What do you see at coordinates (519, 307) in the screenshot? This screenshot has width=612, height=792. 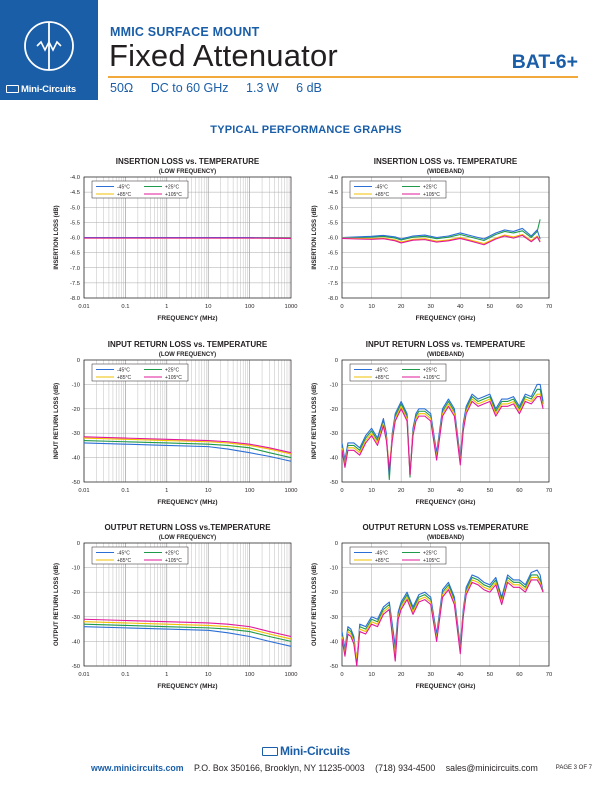 I see `x-tick-label: 60` at bounding box center [519, 307].